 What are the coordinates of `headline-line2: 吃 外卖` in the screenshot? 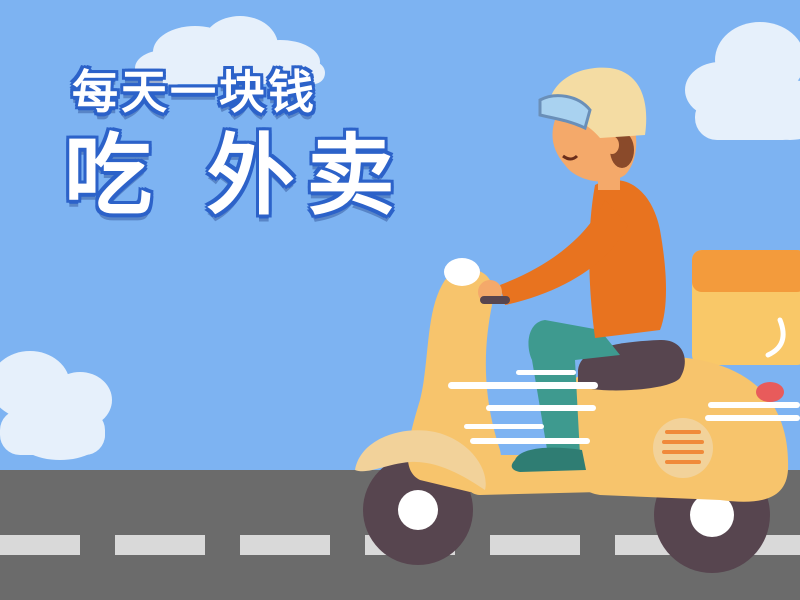 It's located at (235, 175).